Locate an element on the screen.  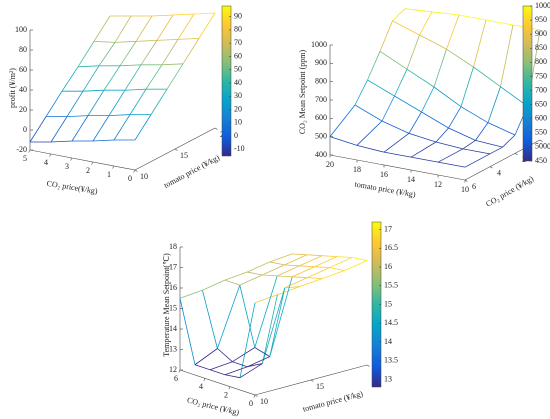
y-tick-label: 10 is located at coordinates (144, 176).